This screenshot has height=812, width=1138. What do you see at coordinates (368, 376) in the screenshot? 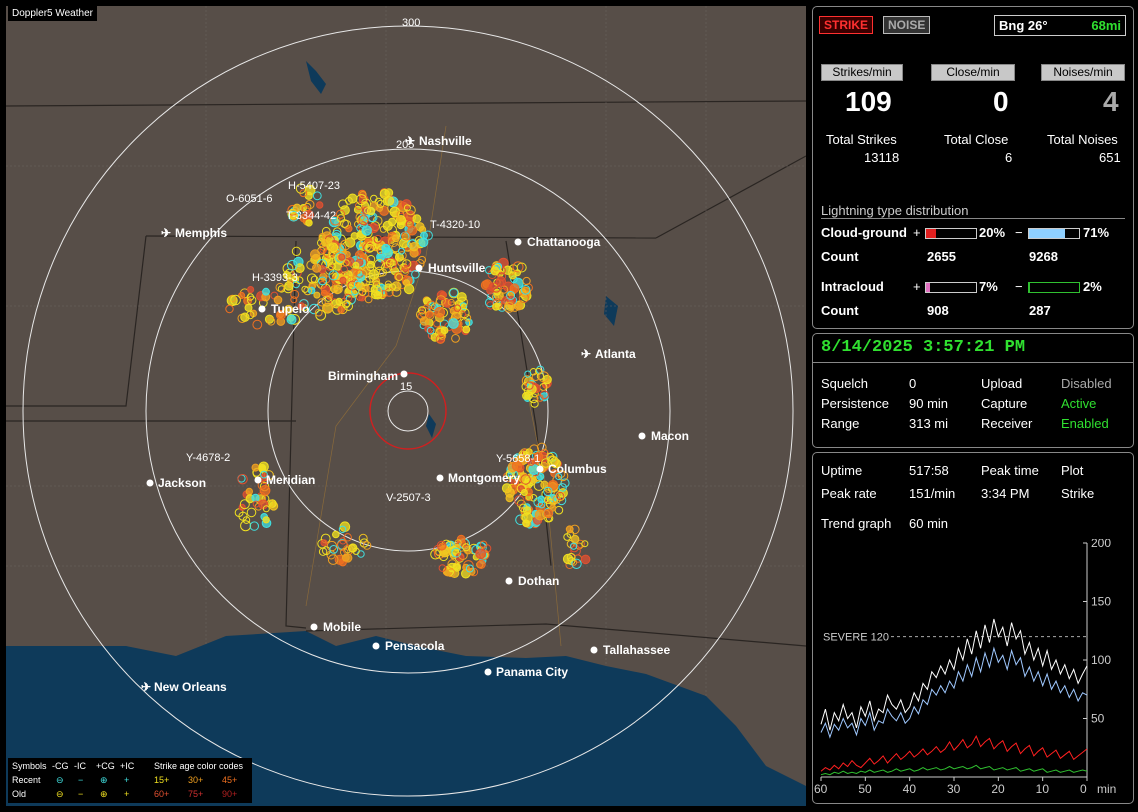
I see `city-birmingham: Birmingham` at bounding box center [368, 376].